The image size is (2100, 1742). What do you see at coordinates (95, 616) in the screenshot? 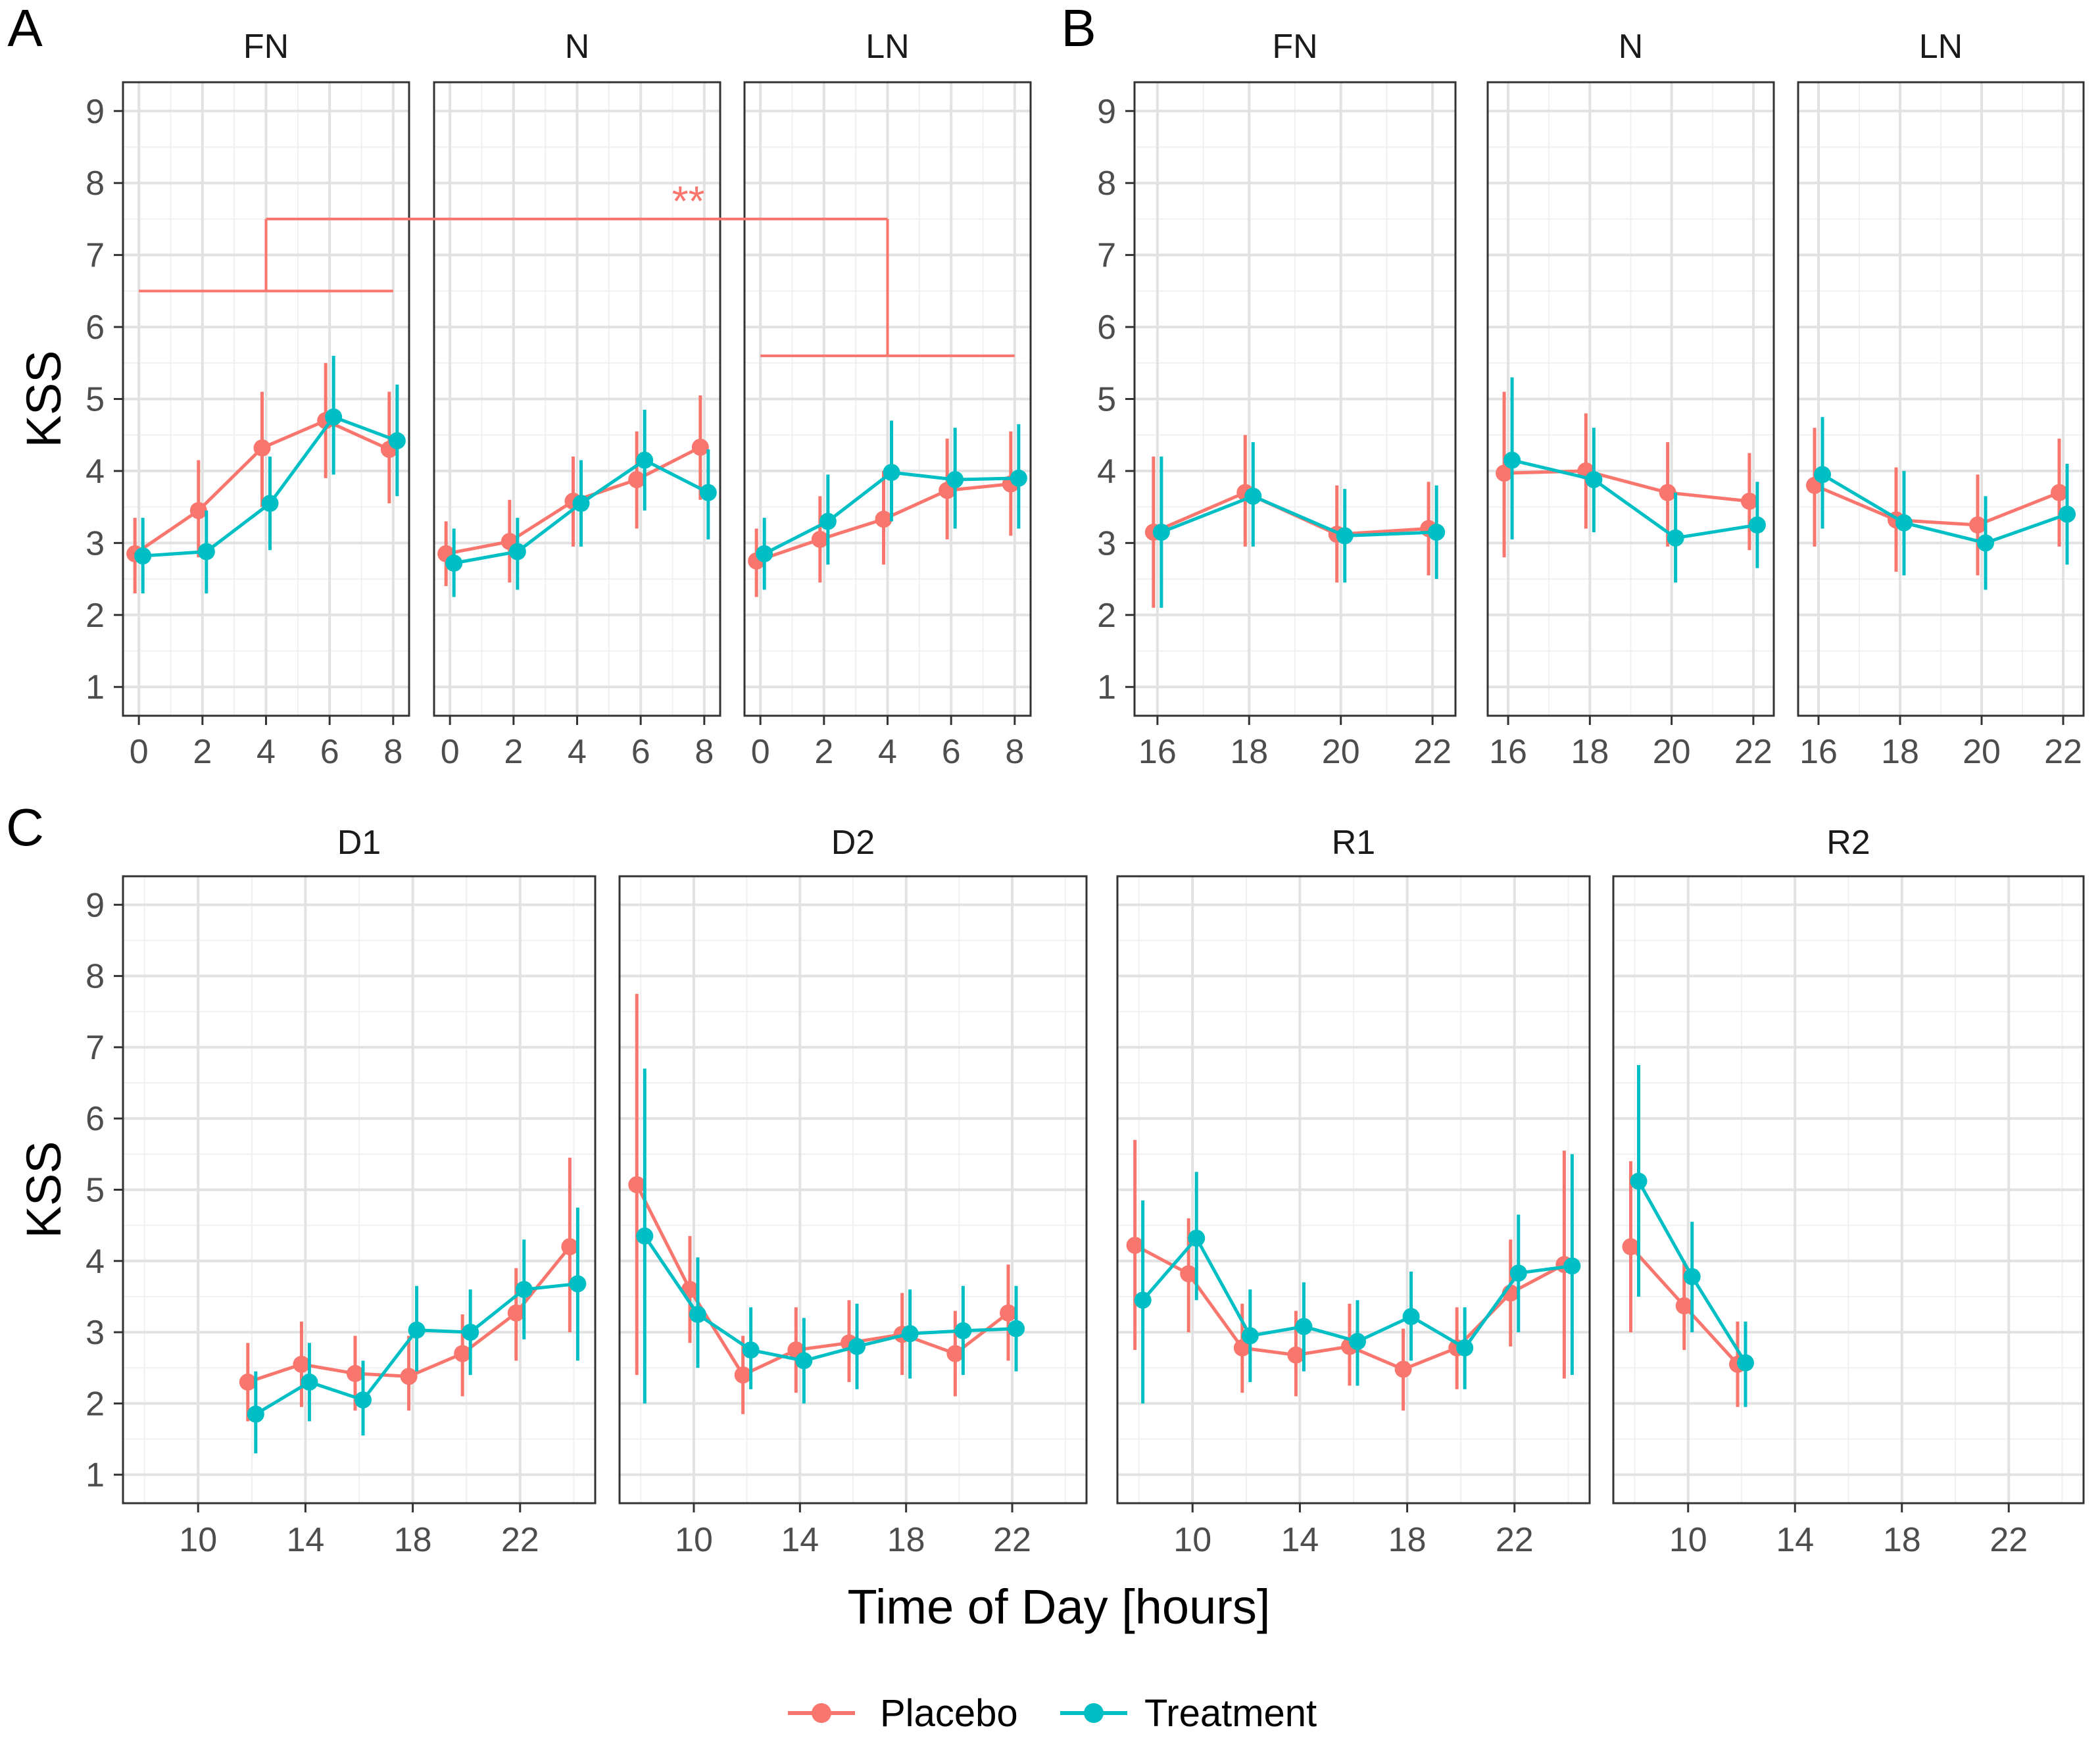
I see `y-tick-label: 2` at bounding box center [95, 616].